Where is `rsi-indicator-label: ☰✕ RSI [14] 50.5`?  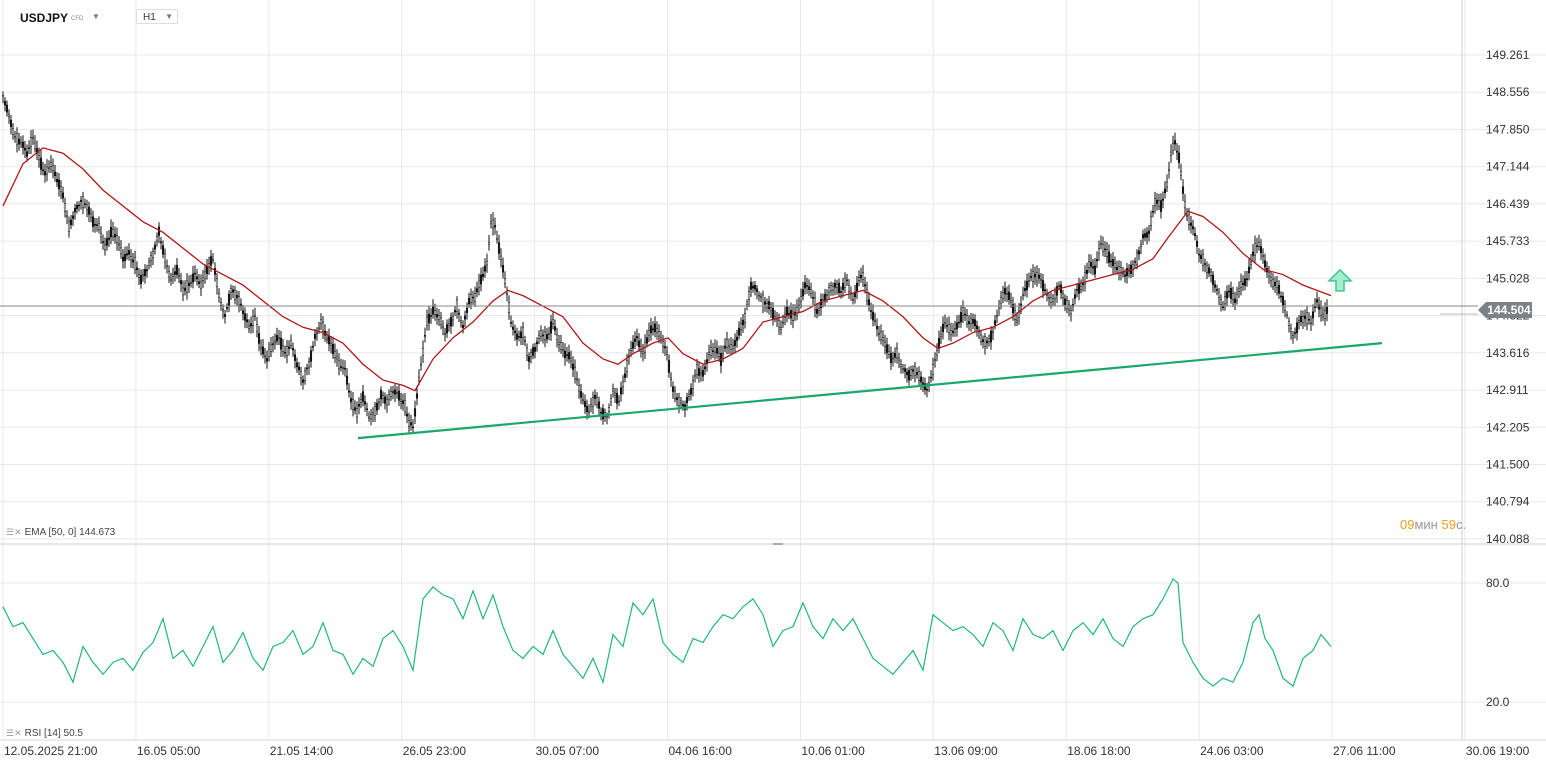
rsi-indicator-label: ☰✕ RSI [14] 50.5 is located at coordinates (44, 733).